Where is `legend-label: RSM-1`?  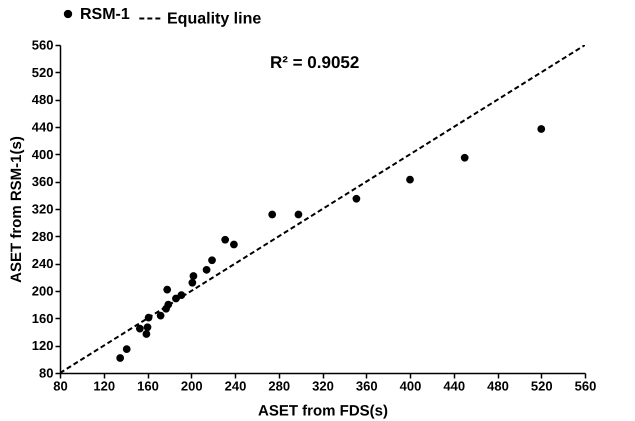 legend-label: RSM-1 is located at coordinates (105, 14).